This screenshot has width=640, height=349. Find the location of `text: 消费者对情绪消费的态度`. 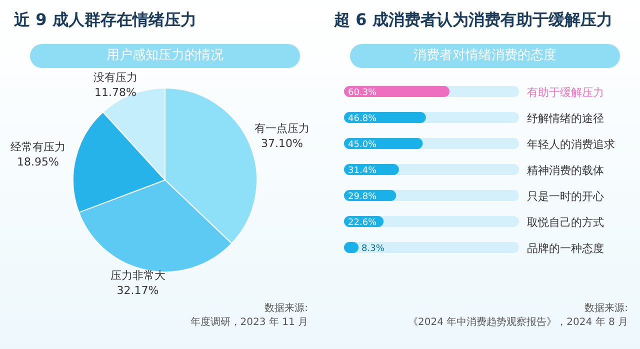

text: 消费者对情绪消费的态度 is located at coordinates (485, 56).